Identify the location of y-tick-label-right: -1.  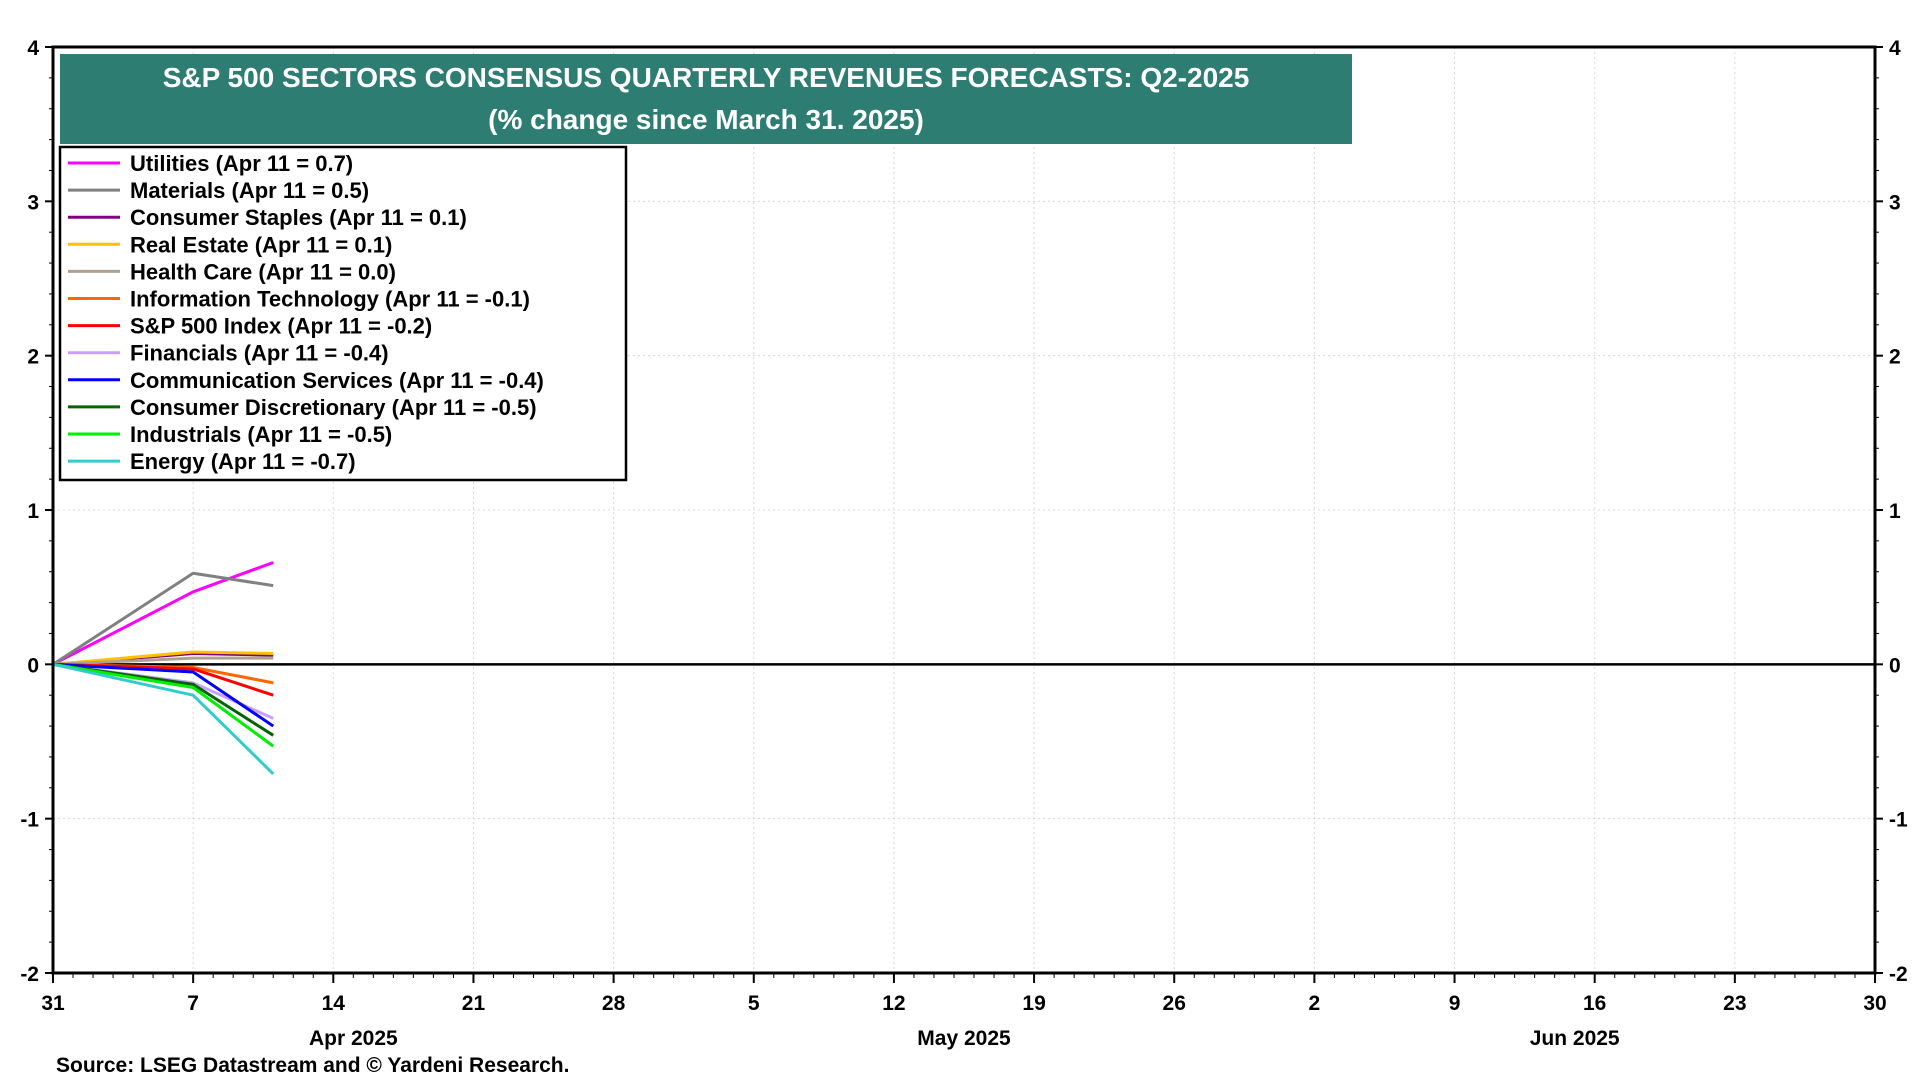
(1898, 820).